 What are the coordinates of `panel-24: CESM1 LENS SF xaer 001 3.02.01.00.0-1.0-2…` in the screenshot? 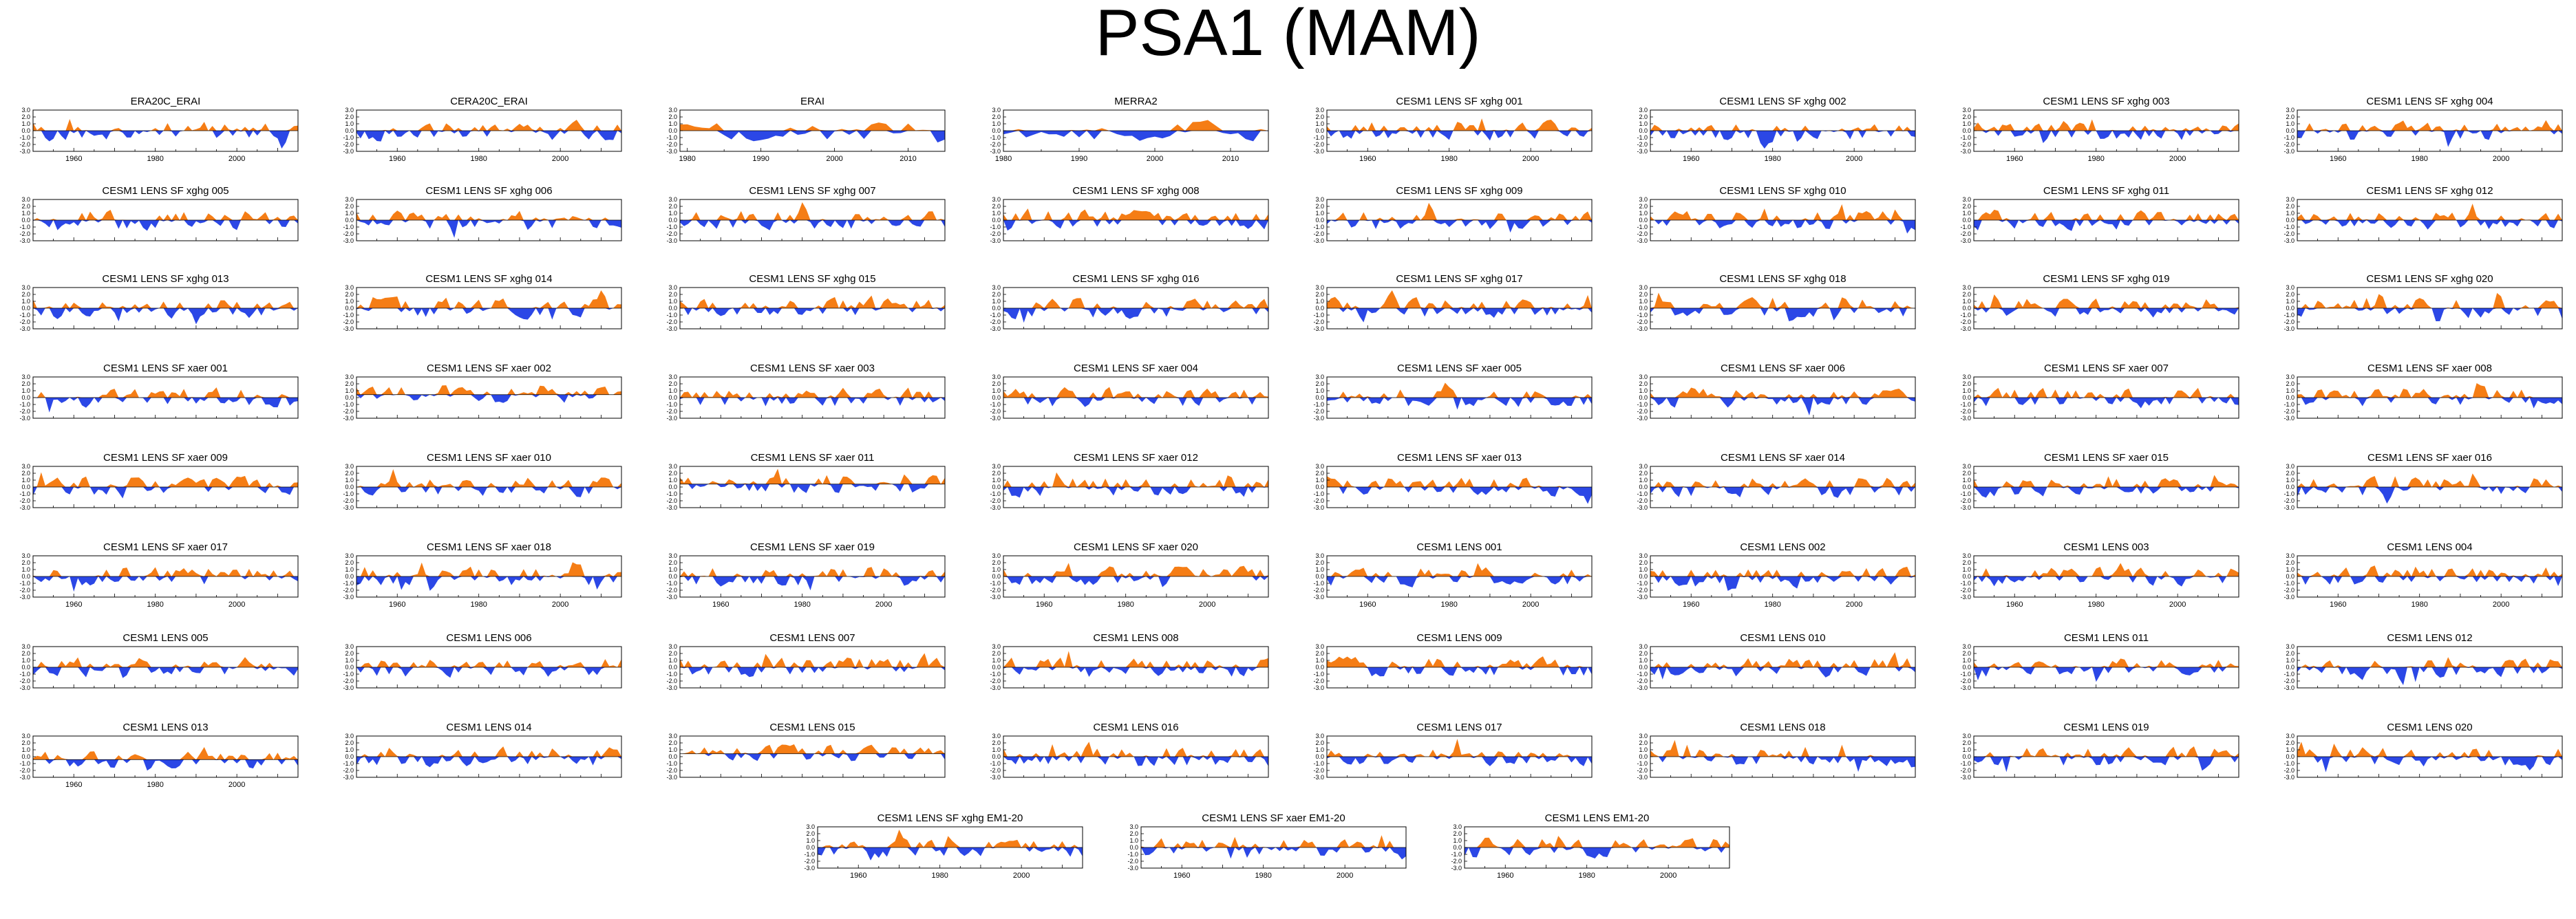 It's located at (159, 392).